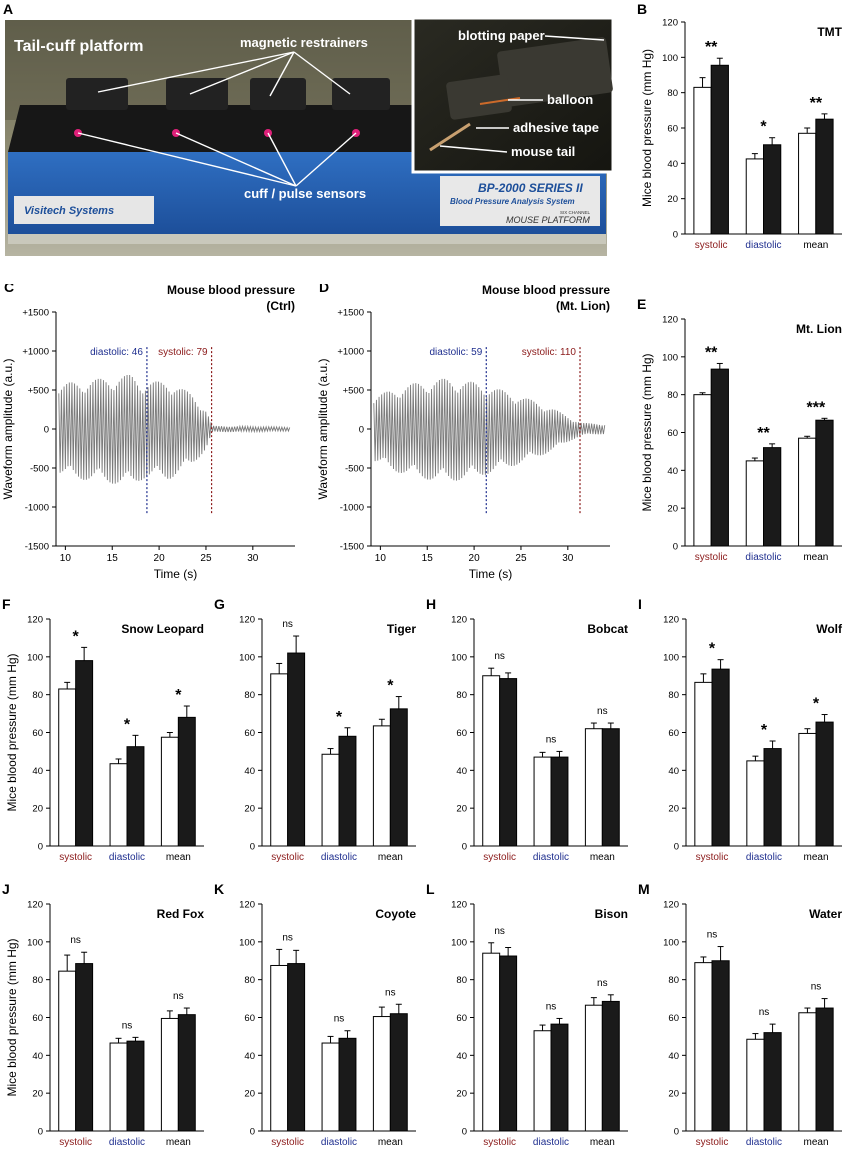 This screenshot has width=850, height=1159. What do you see at coordinates (521, 558) in the screenshot?
I see `x-tick-label: 25` at bounding box center [521, 558].